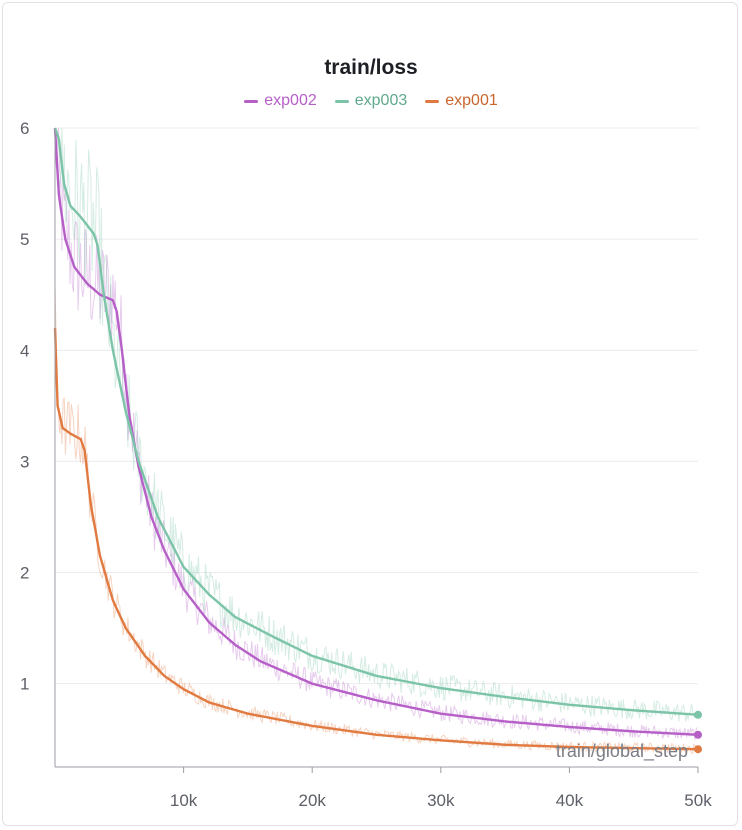 The width and height of the screenshot is (742, 830). Describe the element at coordinates (698, 800) in the screenshot. I see `x-tick-label-50k: 50k` at that location.